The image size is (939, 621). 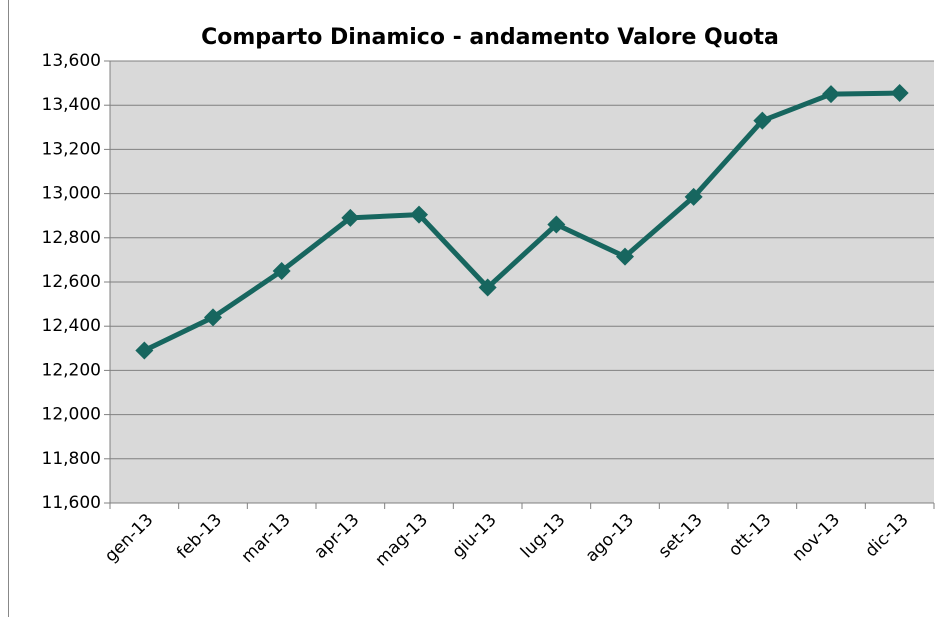 What do you see at coordinates (610, 538) in the screenshot?
I see `x-tick-label: ago-13` at bounding box center [610, 538].